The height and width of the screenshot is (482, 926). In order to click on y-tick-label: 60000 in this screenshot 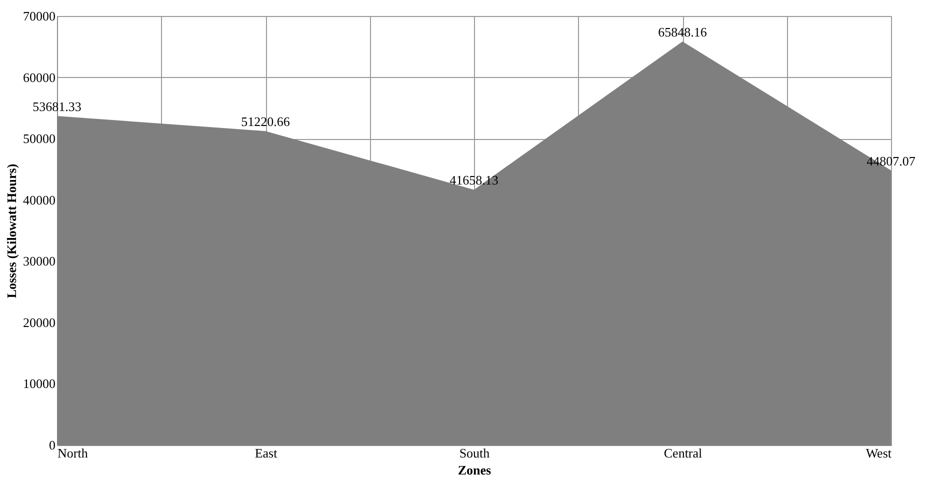, I will do `click(39, 77)`.